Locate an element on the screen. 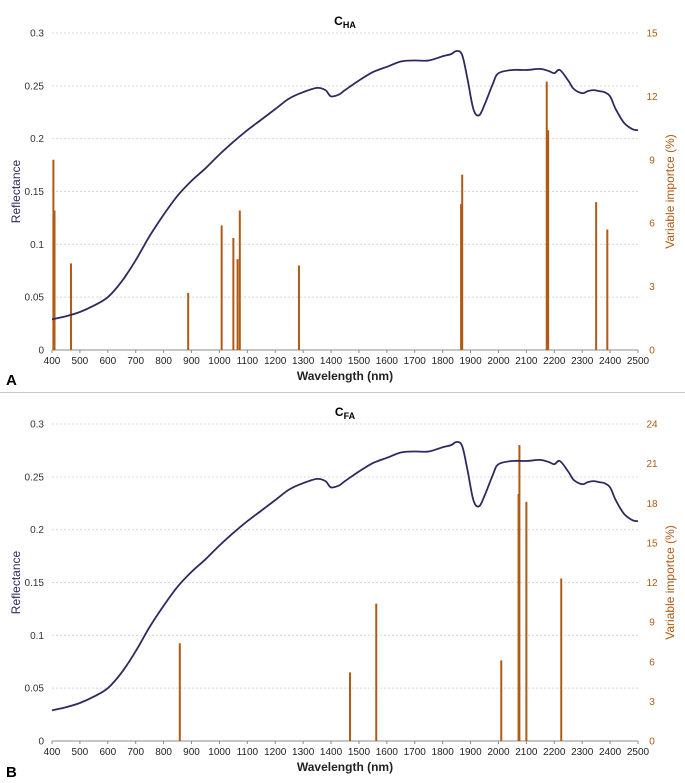  b-y-tick-label: 0.1 is located at coordinates (37, 636).